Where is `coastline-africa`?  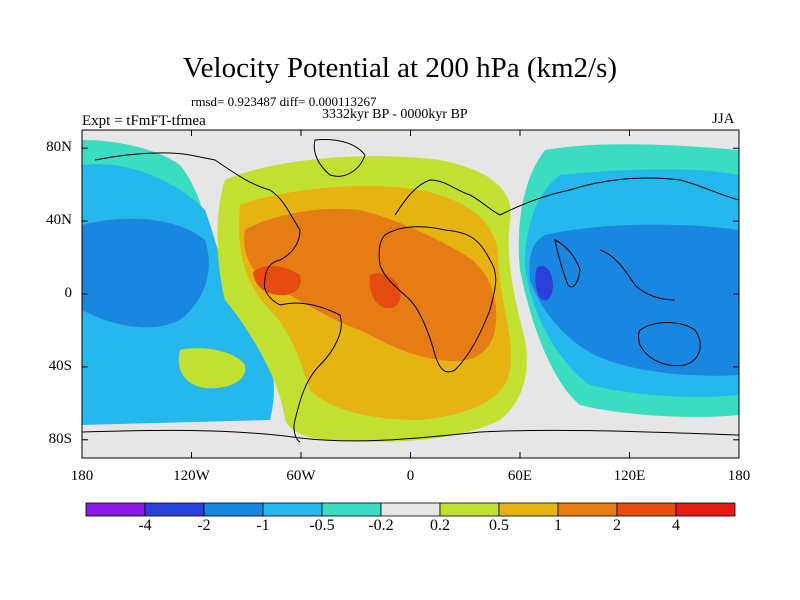
coastline-africa is located at coordinates (437, 299).